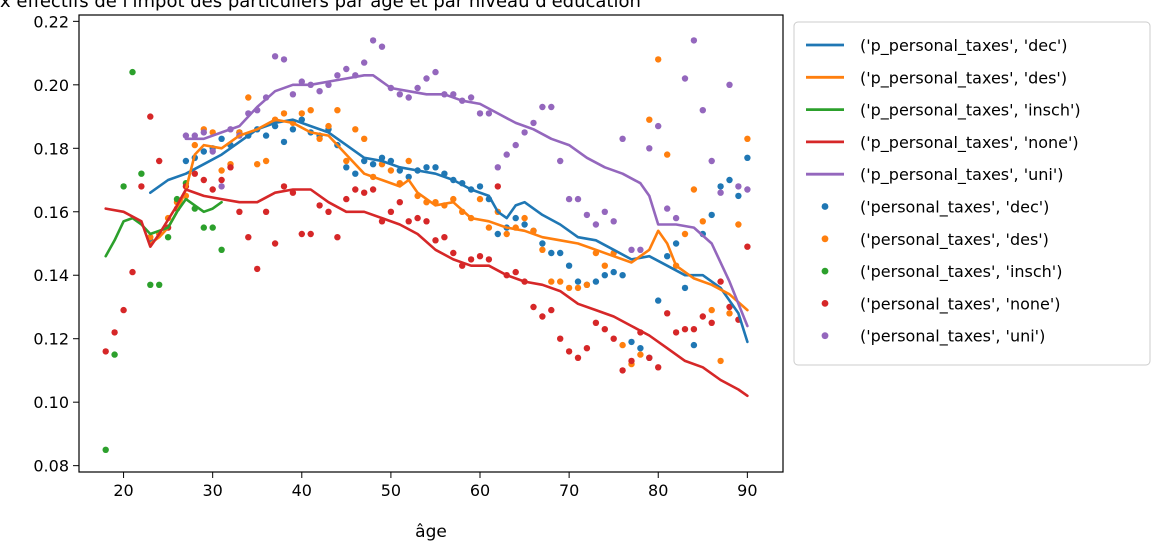  I want to click on legend-label: ('p_personal_taxes', 'uni'), so click(961, 175).